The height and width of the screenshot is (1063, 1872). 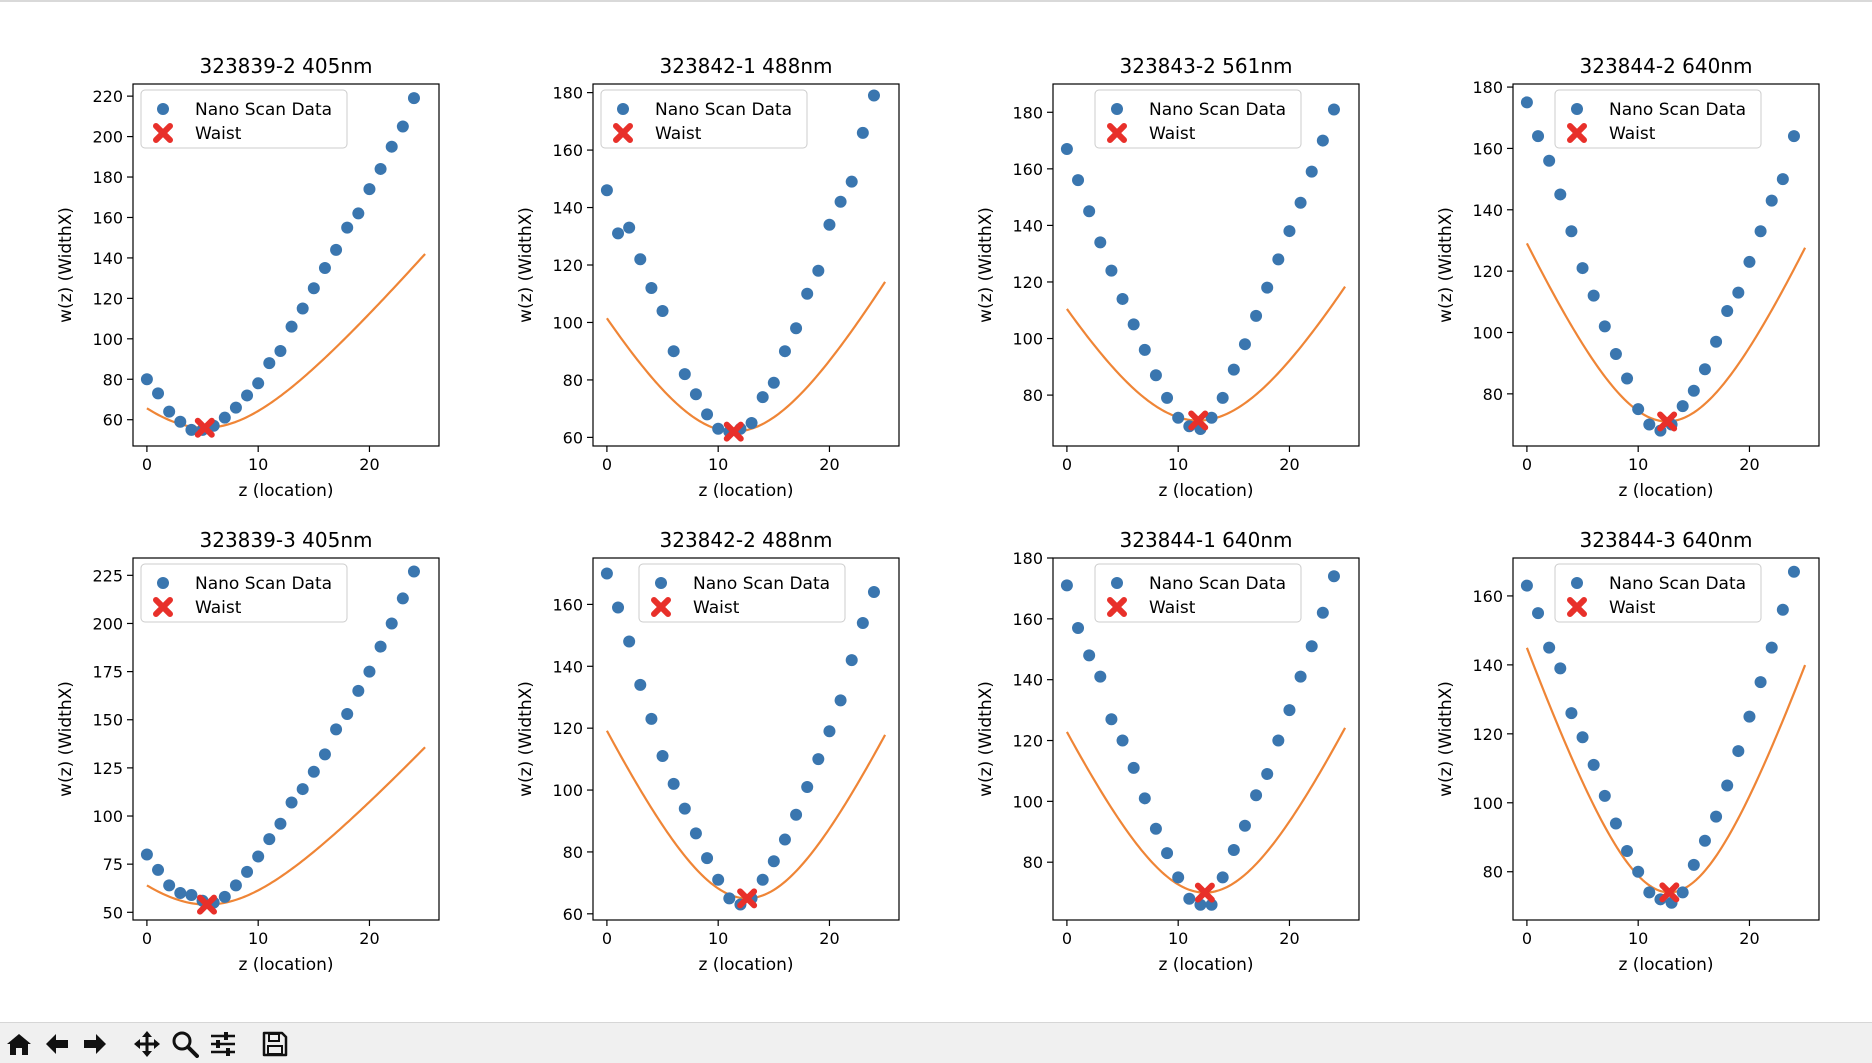 I want to click on save-icon, so click(x=275, y=1044).